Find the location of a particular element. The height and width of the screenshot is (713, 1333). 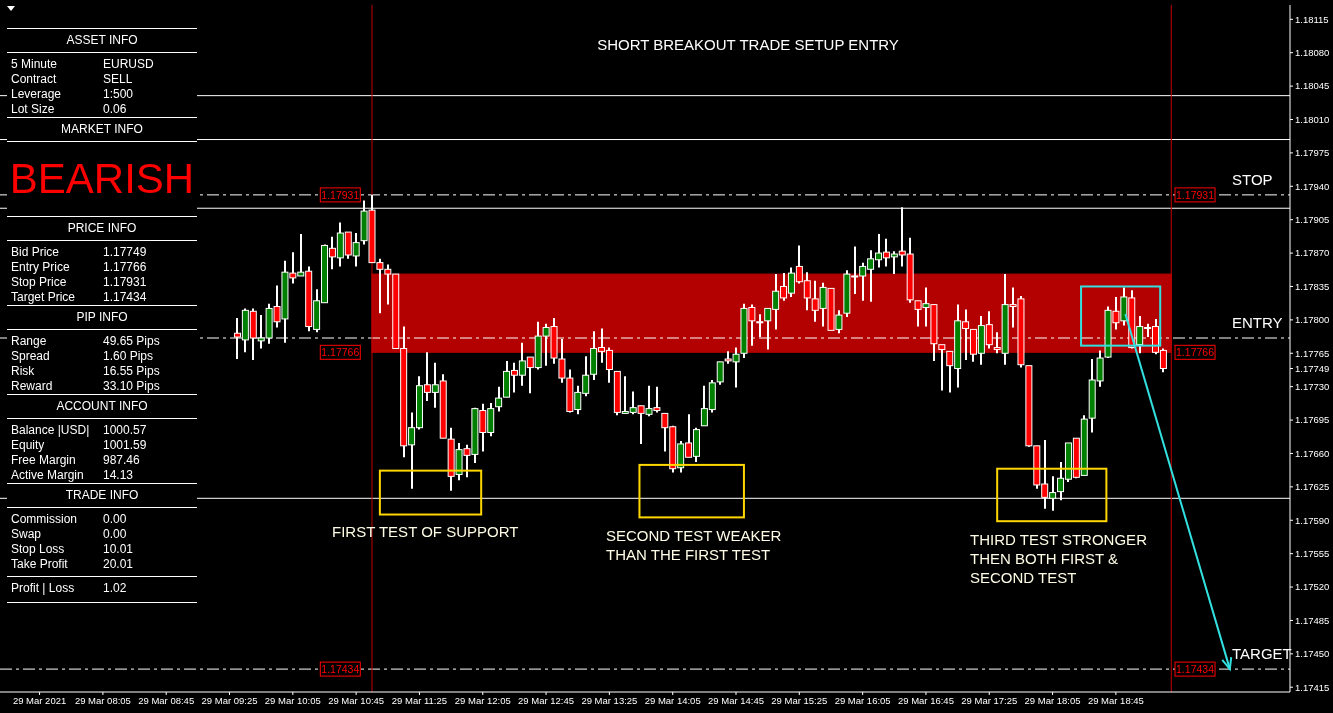

annotation: Spread is located at coordinates (30, 356).